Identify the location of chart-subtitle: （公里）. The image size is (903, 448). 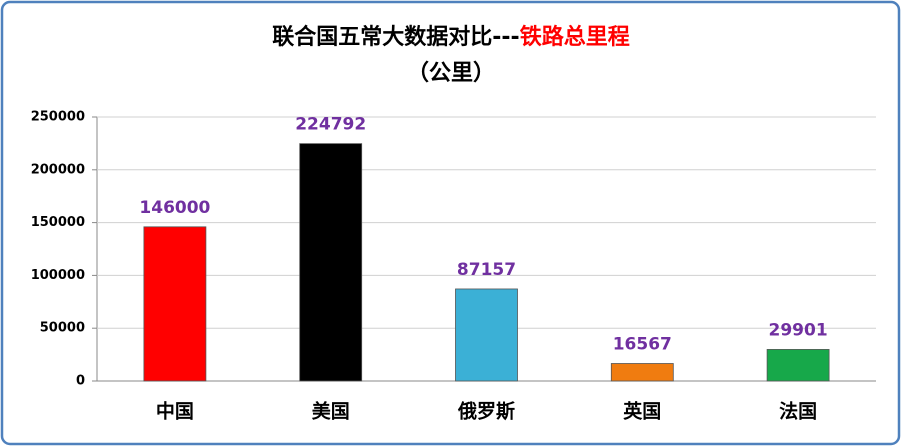
(451, 73).